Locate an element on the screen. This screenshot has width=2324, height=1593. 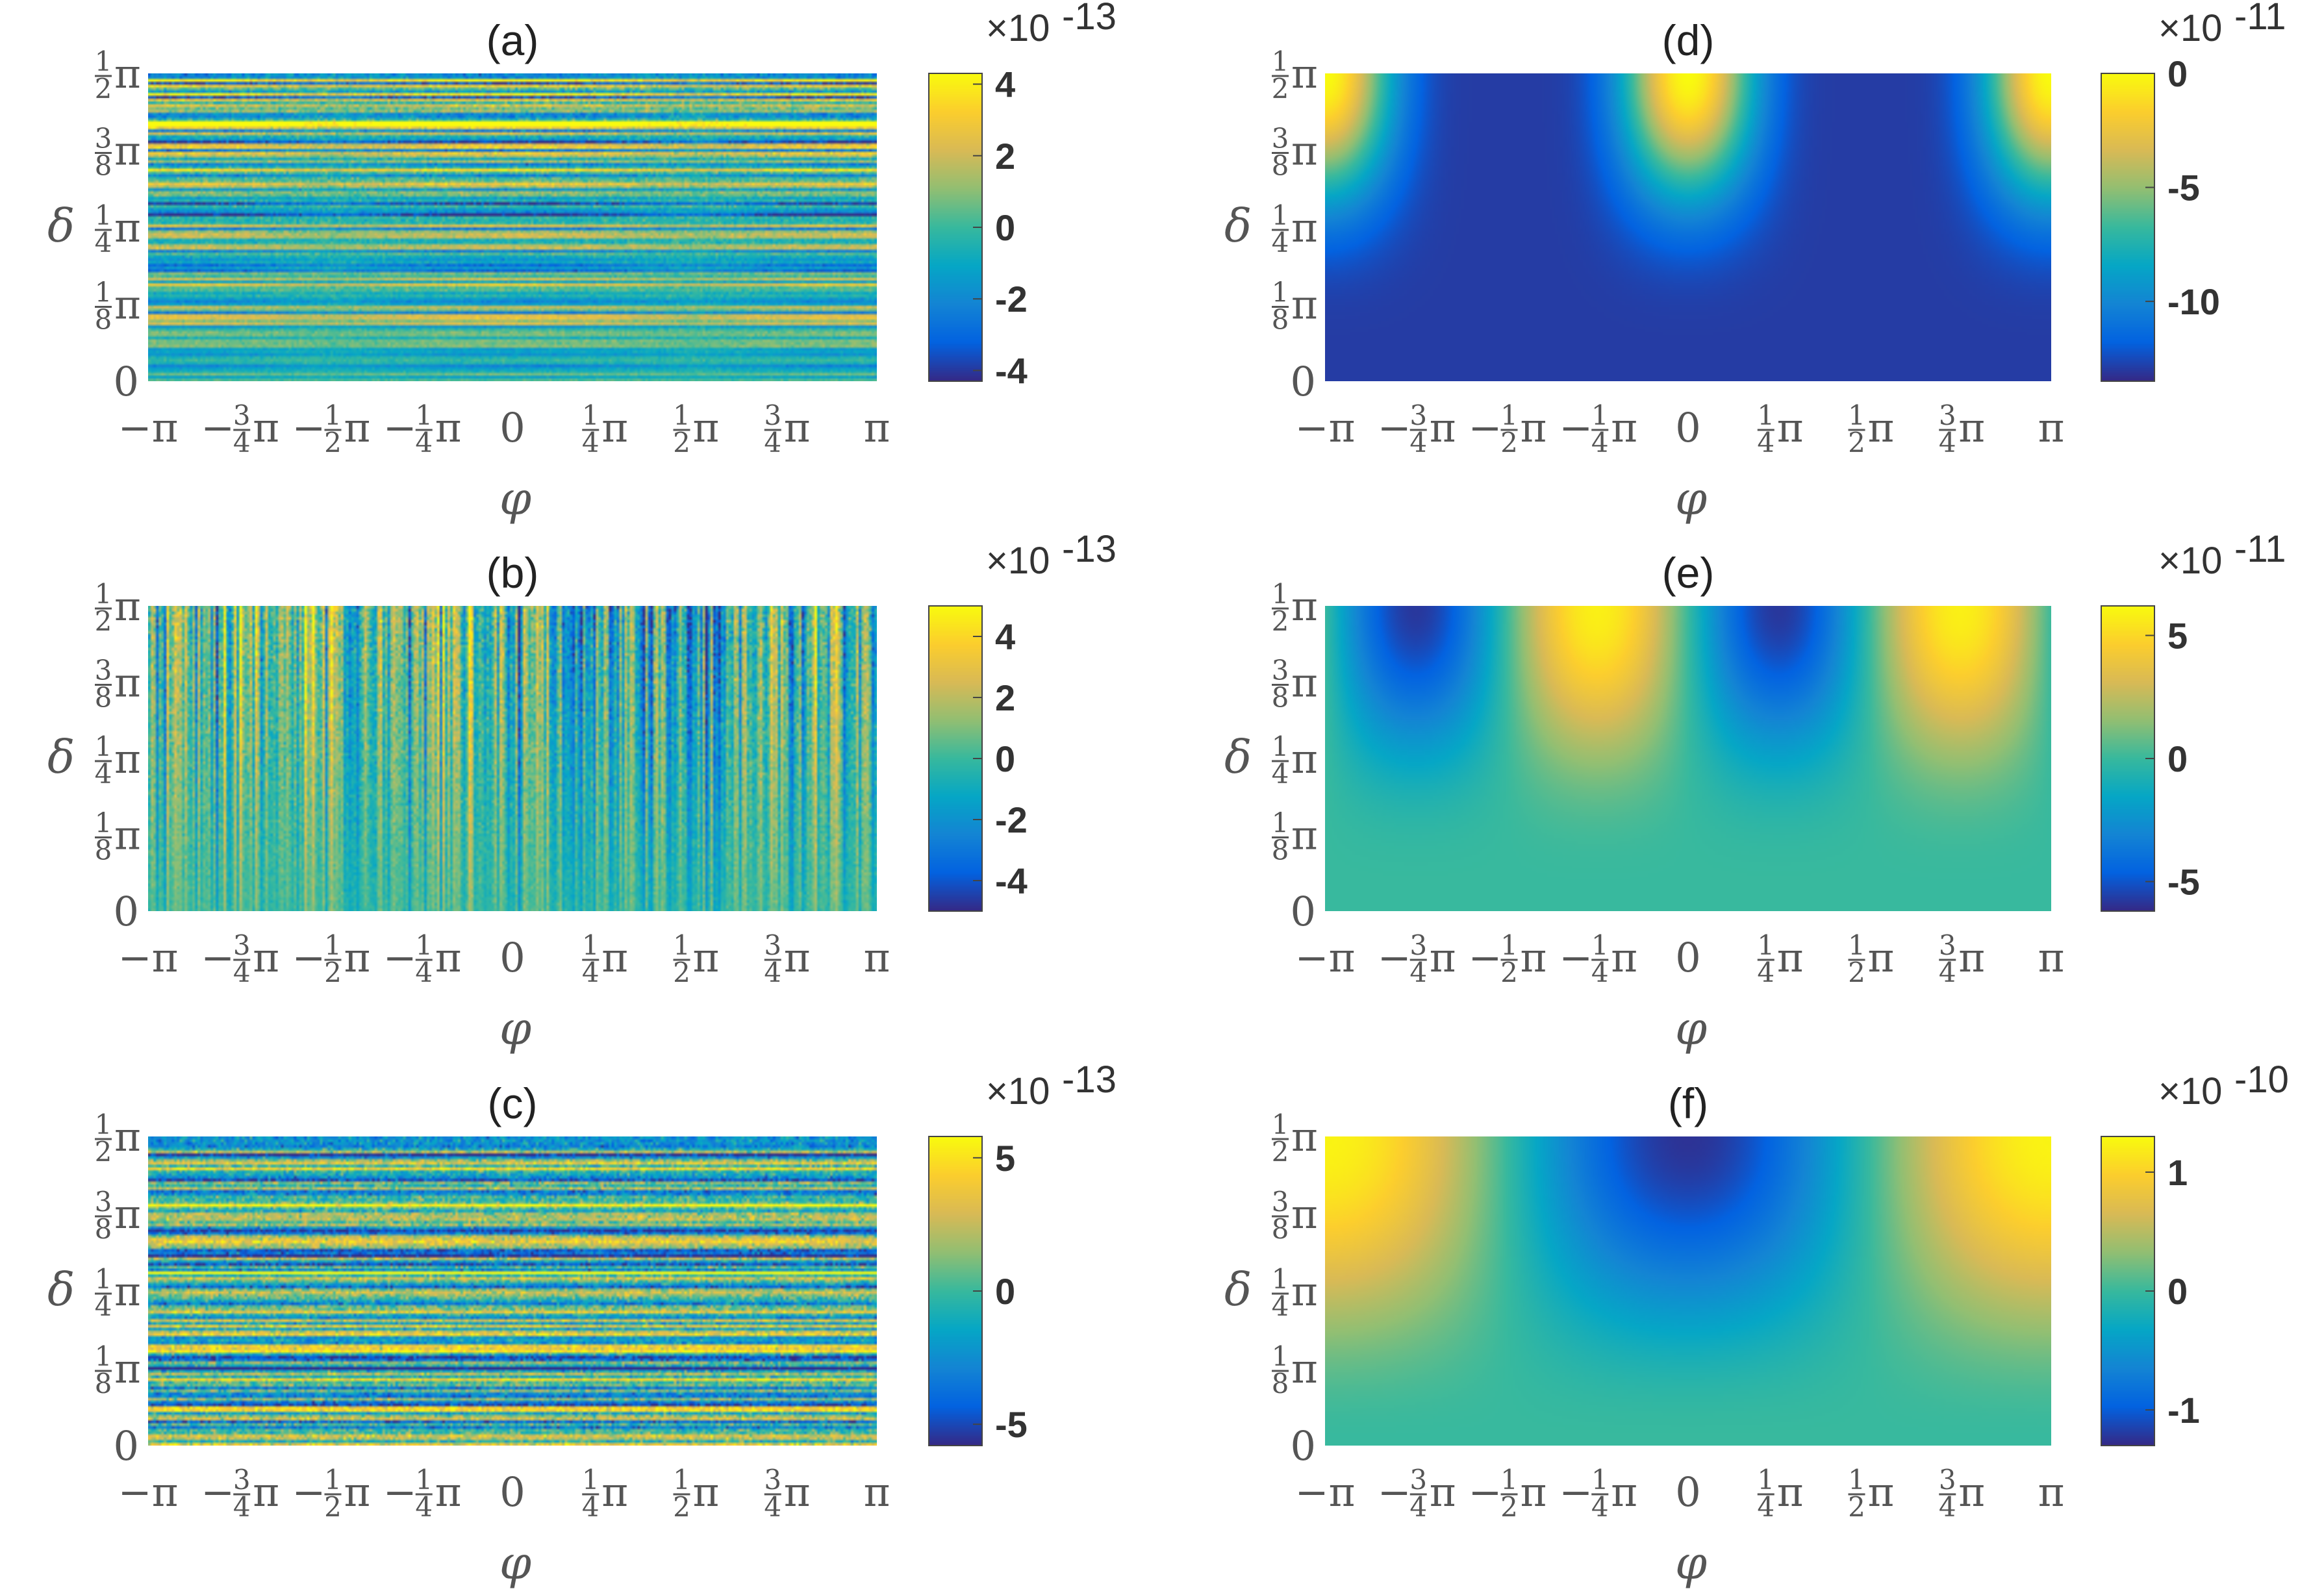
cb-tick-e-1: 0 is located at coordinates (2177, 758).